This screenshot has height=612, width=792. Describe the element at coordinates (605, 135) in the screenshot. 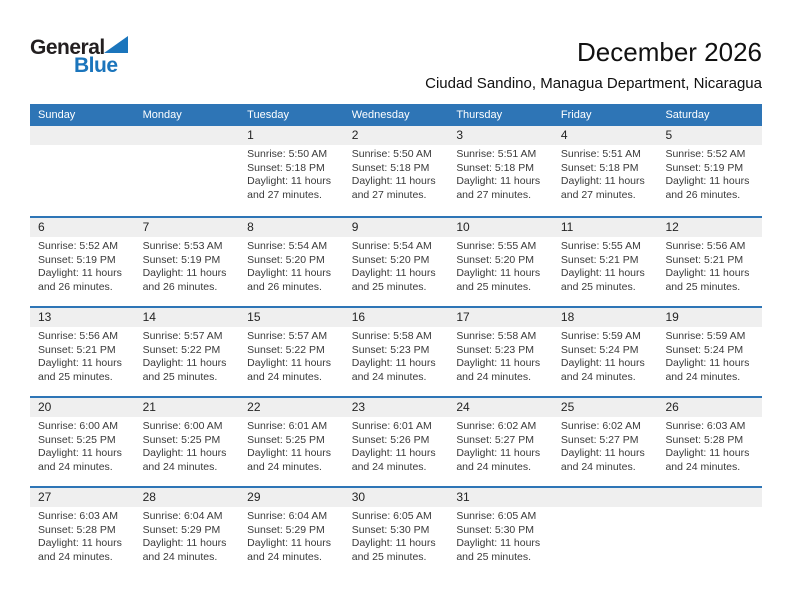

I see `day-number: 4` at that location.